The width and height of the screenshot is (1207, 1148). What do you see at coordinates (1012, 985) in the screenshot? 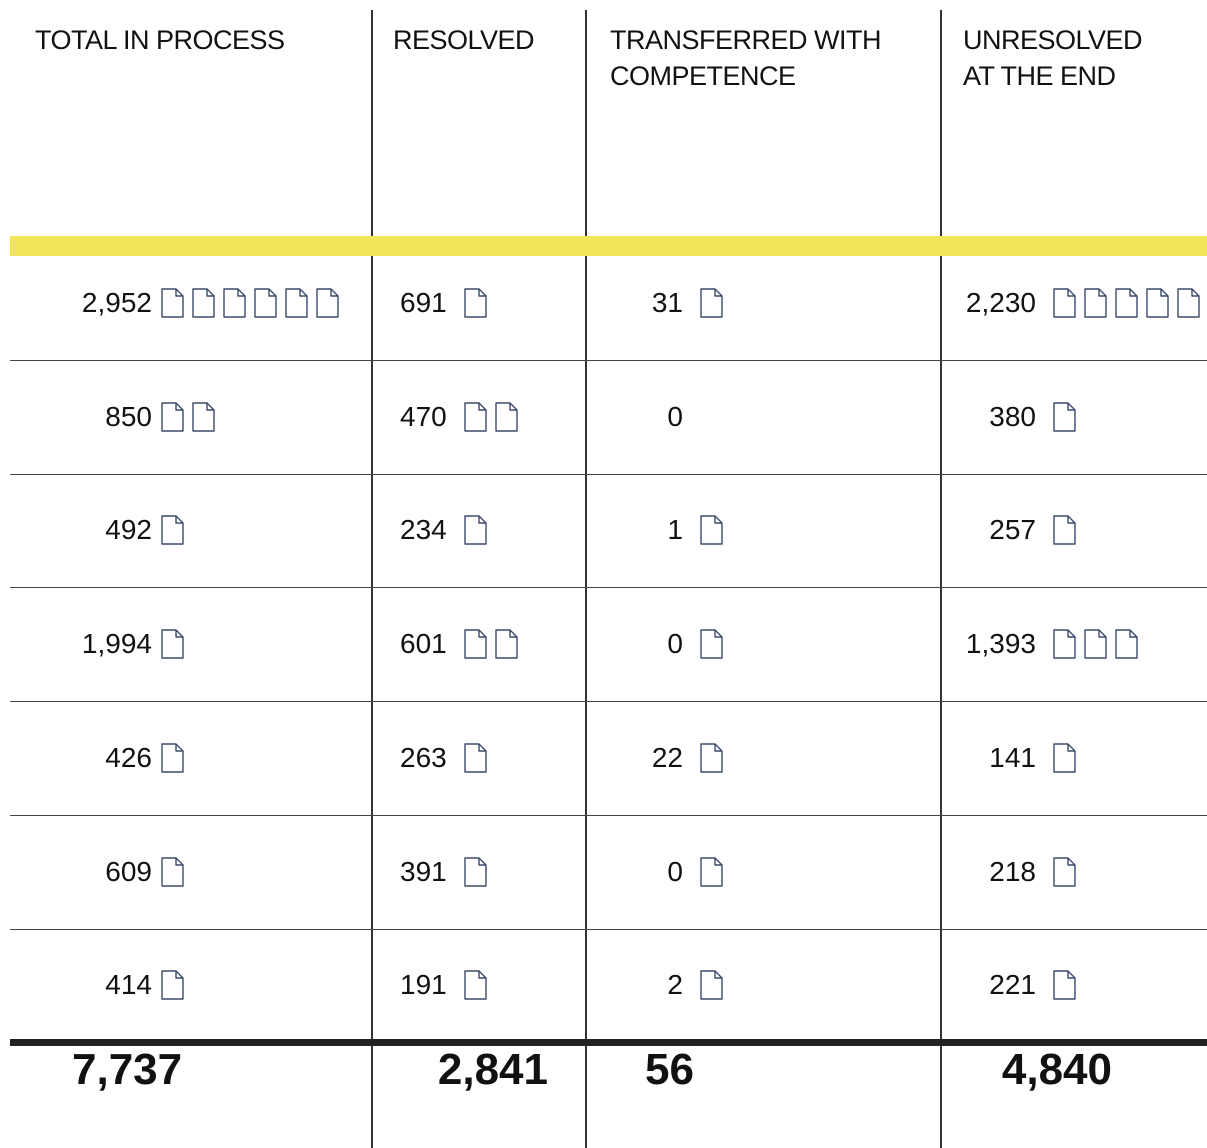
I see `cell-value: 221` at bounding box center [1012, 985].